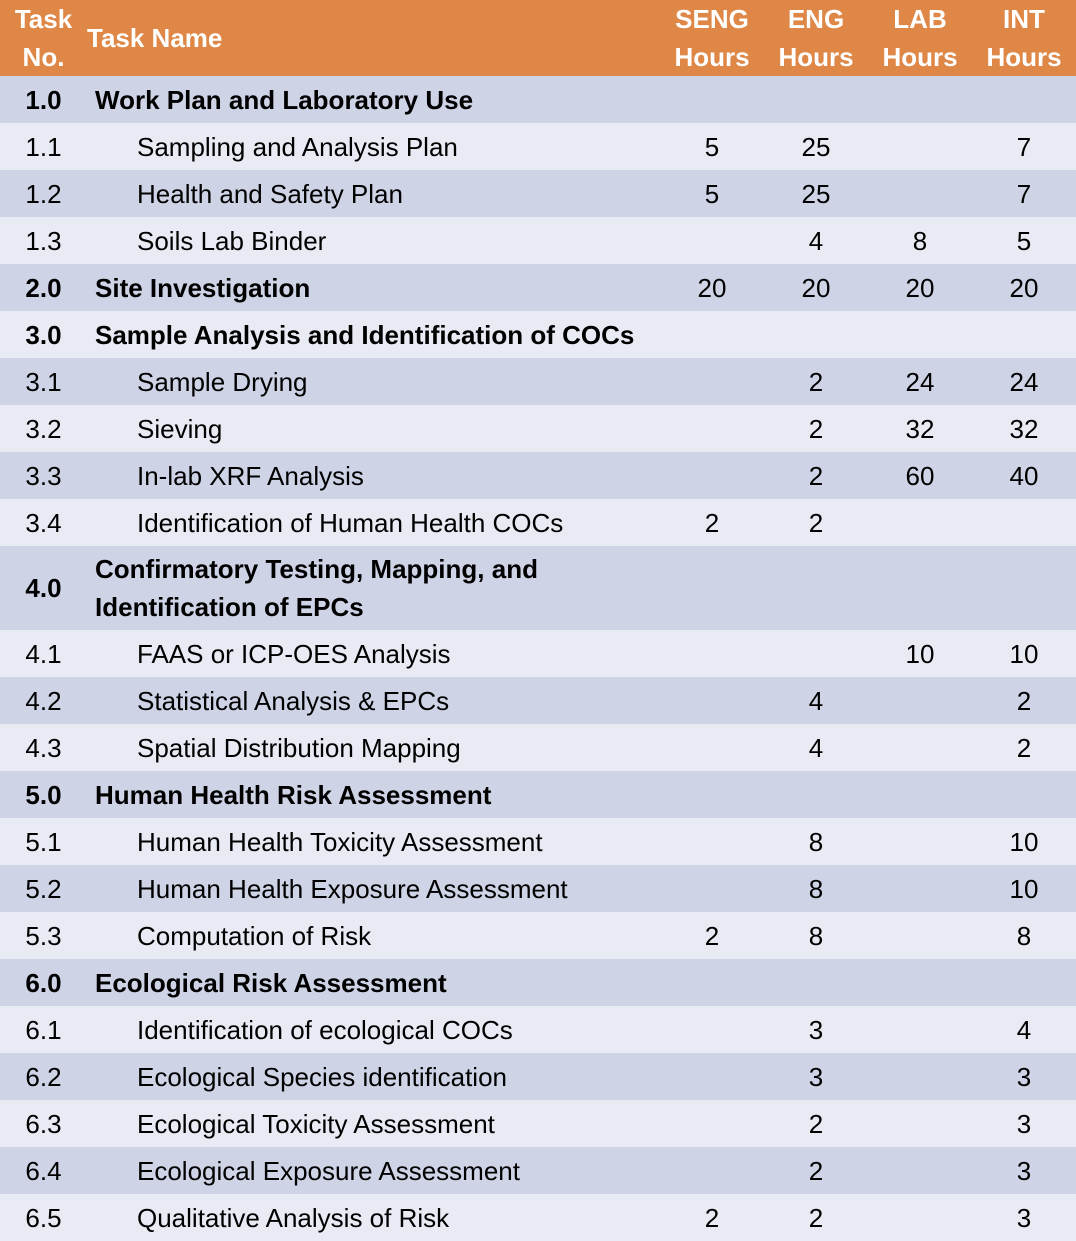  What do you see at coordinates (538, 935) in the screenshot?
I see `table-row: 5.3 Computation of Risk 2 8 8` at bounding box center [538, 935].